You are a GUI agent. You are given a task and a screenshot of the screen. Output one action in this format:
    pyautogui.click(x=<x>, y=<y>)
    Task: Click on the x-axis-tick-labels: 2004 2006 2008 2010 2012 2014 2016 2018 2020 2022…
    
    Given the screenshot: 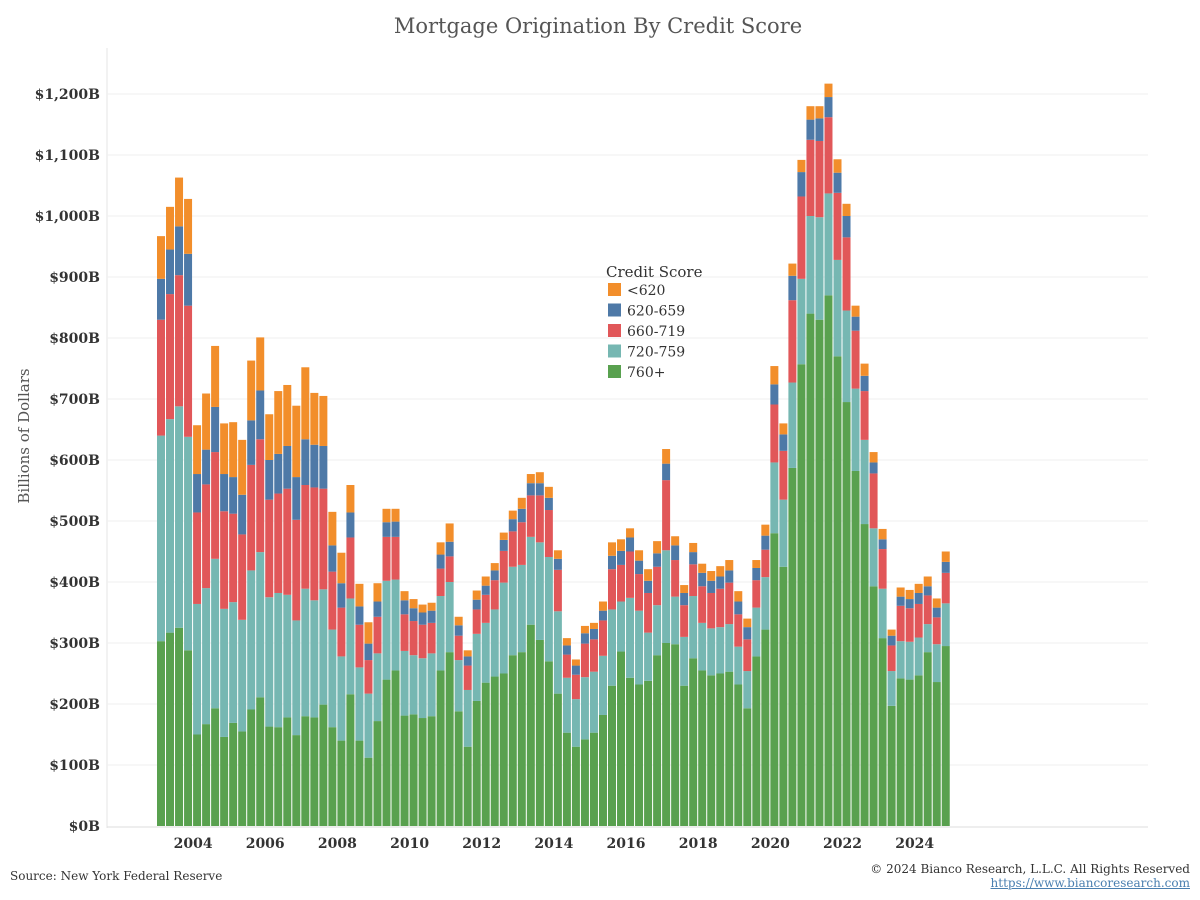 What is the action you would take?
    pyautogui.click(x=554, y=844)
    